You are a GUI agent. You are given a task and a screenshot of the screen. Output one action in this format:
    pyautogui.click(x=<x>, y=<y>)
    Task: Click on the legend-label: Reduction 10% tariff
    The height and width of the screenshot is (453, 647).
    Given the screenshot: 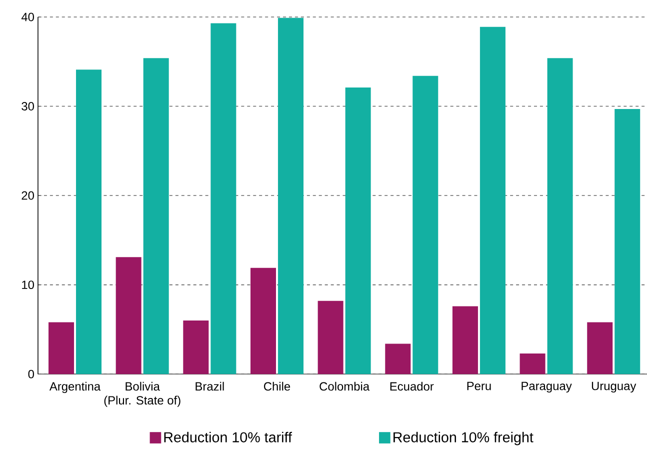 What is the action you would take?
    pyautogui.click(x=228, y=437)
    